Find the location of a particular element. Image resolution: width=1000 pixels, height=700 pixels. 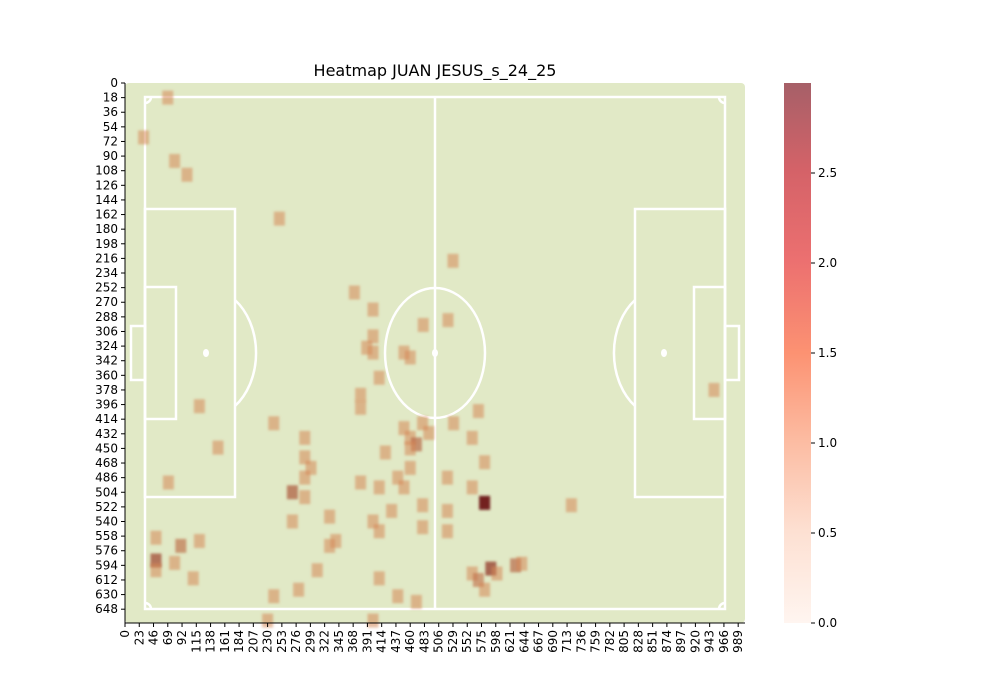

colorbar-tick-label: 1.5 is located at coordinates (827, 353).